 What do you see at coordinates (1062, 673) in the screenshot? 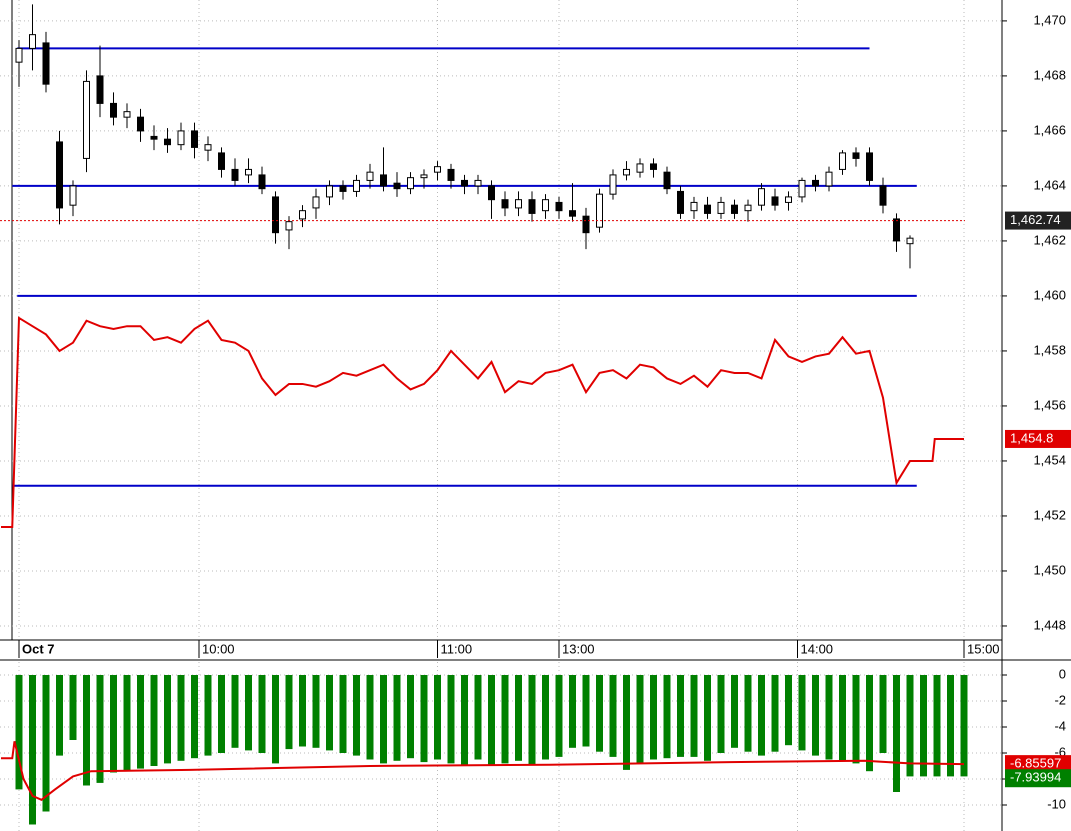
I see `y-tick-label: 0` at bounding box center [1062, 673].